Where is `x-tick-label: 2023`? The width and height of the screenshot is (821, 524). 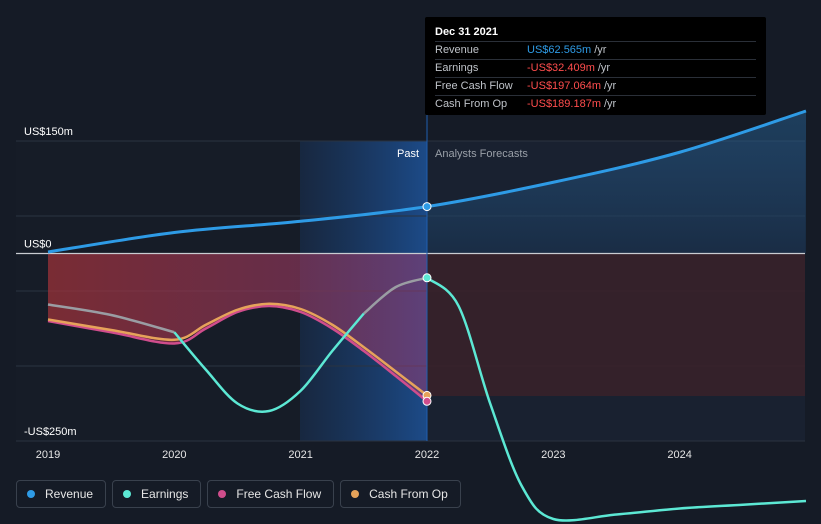 x-tick-label: 2023 is located at coordinates (553, 455).